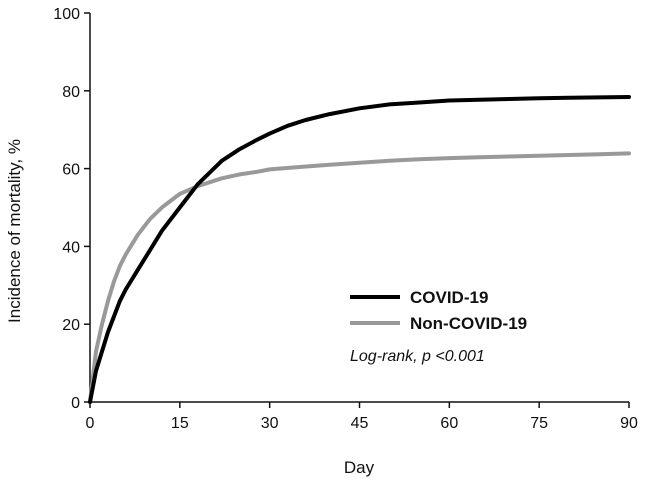  What do you see at coordinates (14, 231) in the screenshot?
I see `y-axis-title: Incidence of mortality, %` at bounding box center [14, 231].